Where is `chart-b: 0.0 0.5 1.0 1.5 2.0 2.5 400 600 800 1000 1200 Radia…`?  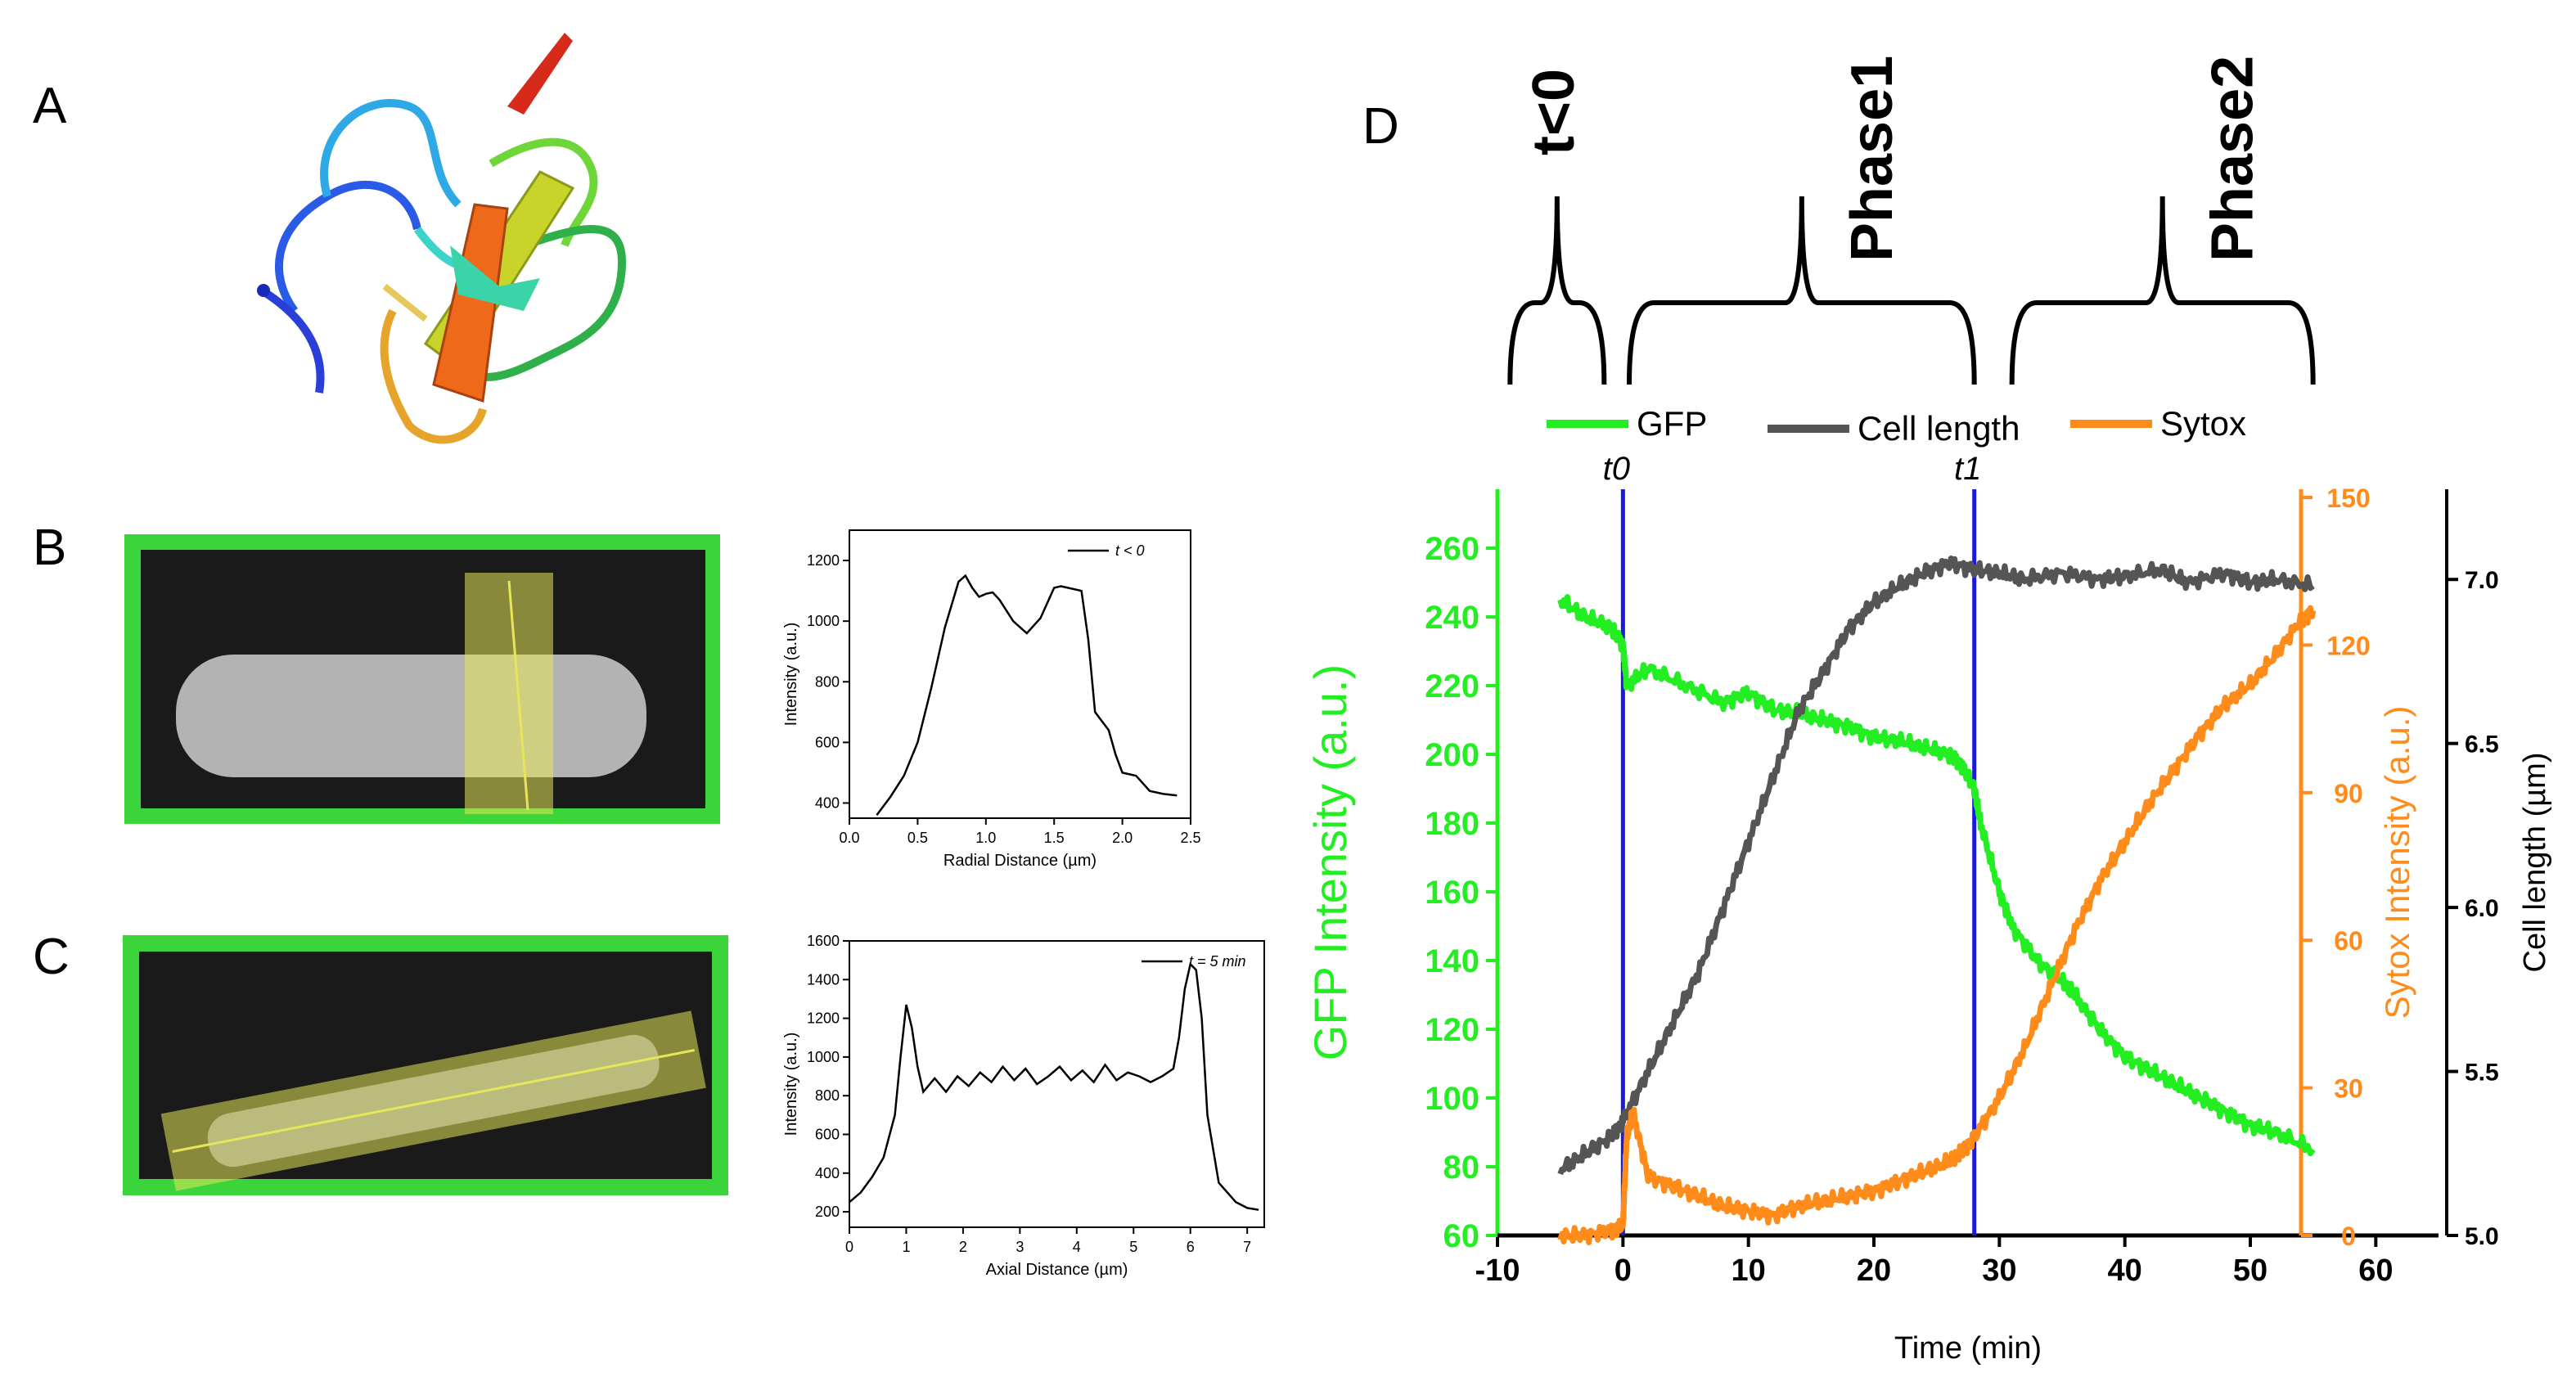 chart-b: 0.0 0.5 1.0 1.5 2.0 2.5 400 600 800 1000 1200 Radia… is located at coordinates (991, 699).